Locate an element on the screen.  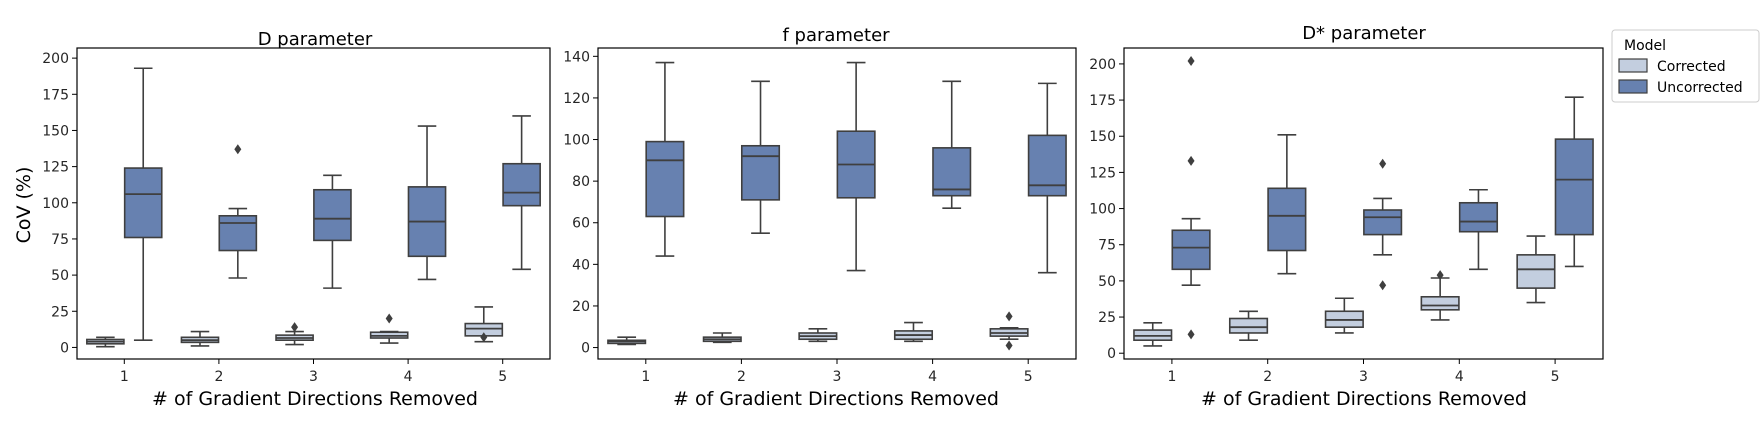
y-tick-label: 150 is located at coordinates (1102, 137).